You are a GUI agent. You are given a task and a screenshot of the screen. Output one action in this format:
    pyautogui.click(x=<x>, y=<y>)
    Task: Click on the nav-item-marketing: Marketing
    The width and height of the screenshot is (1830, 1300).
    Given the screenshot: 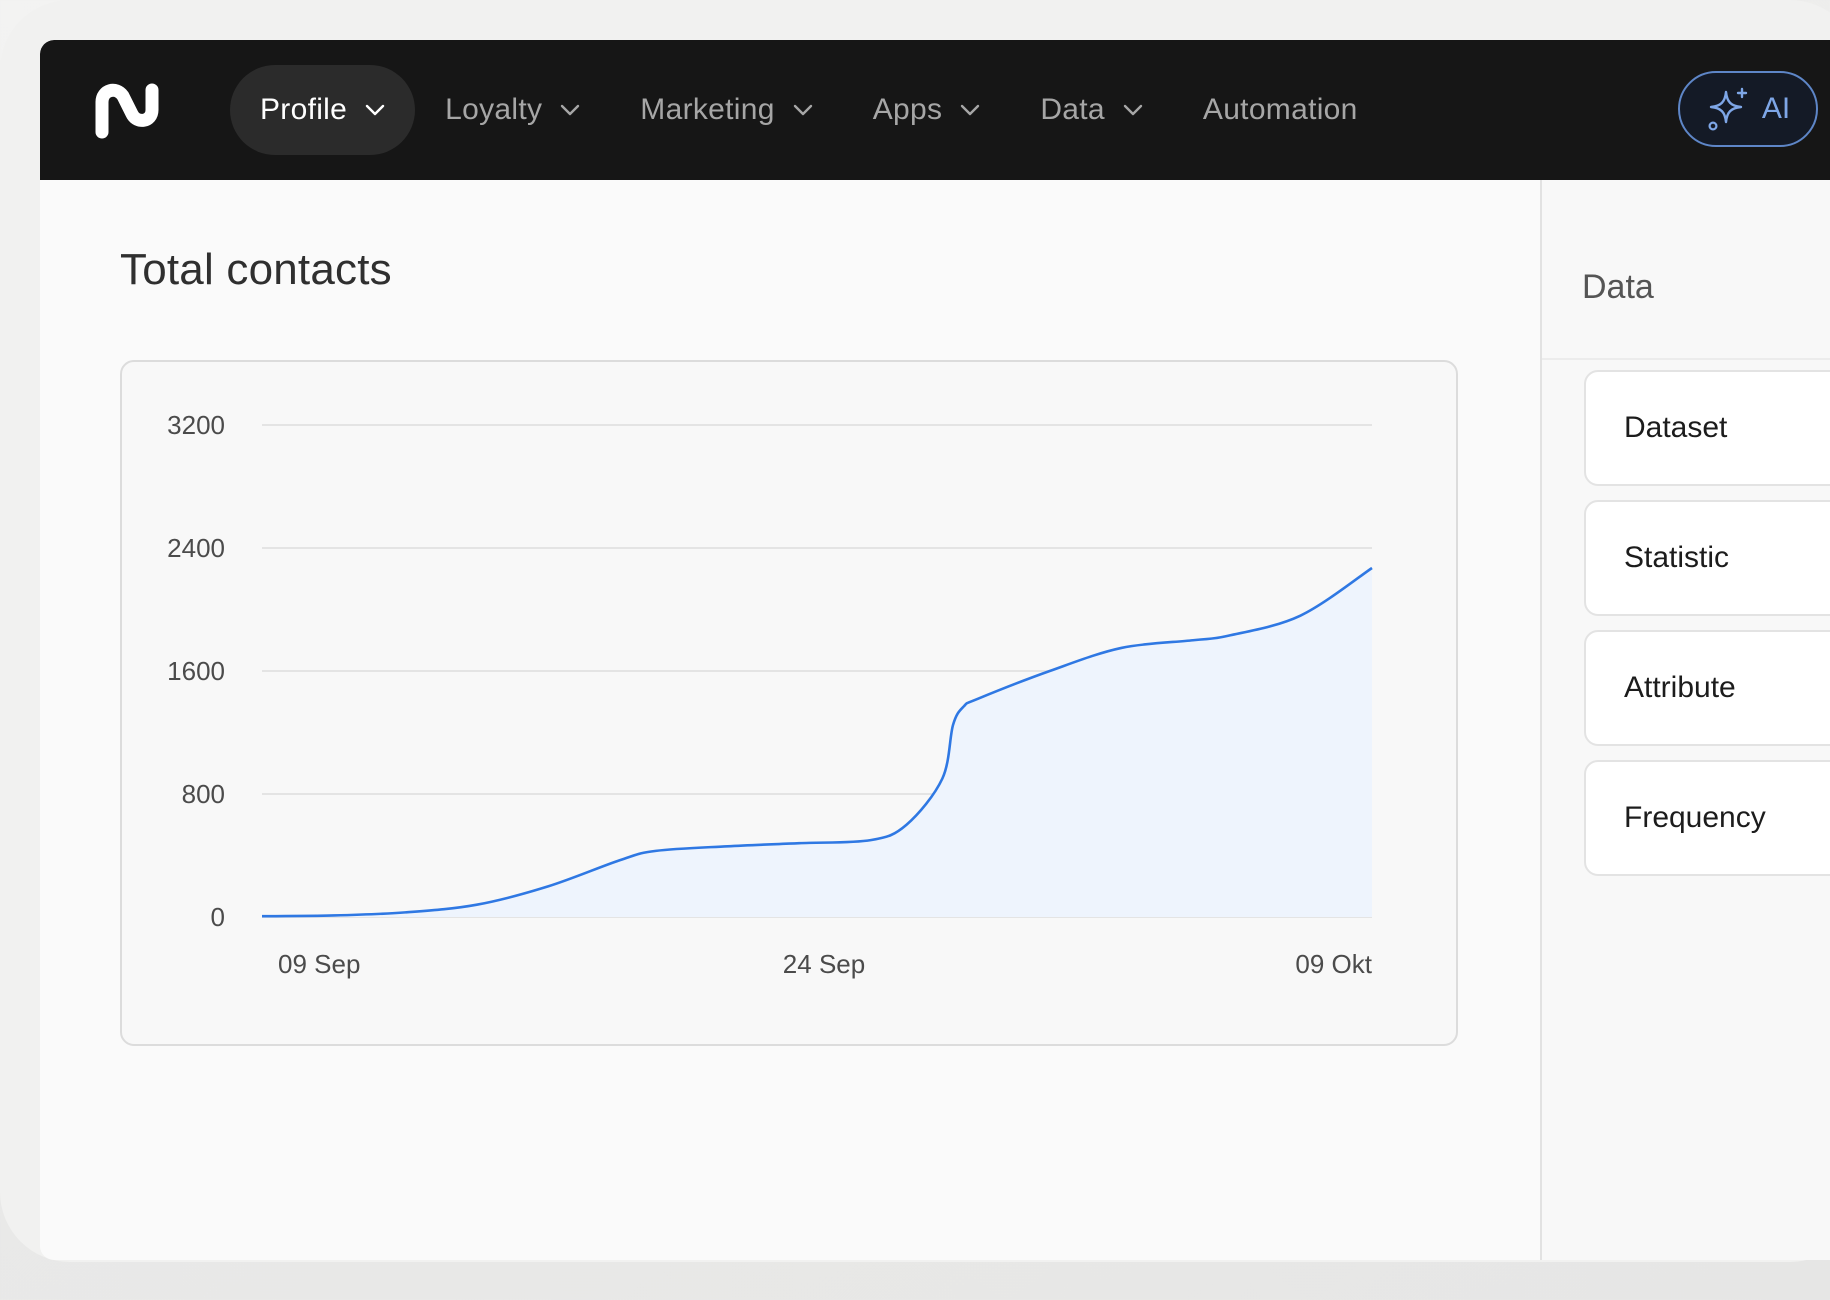 What is the action you would take?
    pyautogui.click(x=726, y=110)
    